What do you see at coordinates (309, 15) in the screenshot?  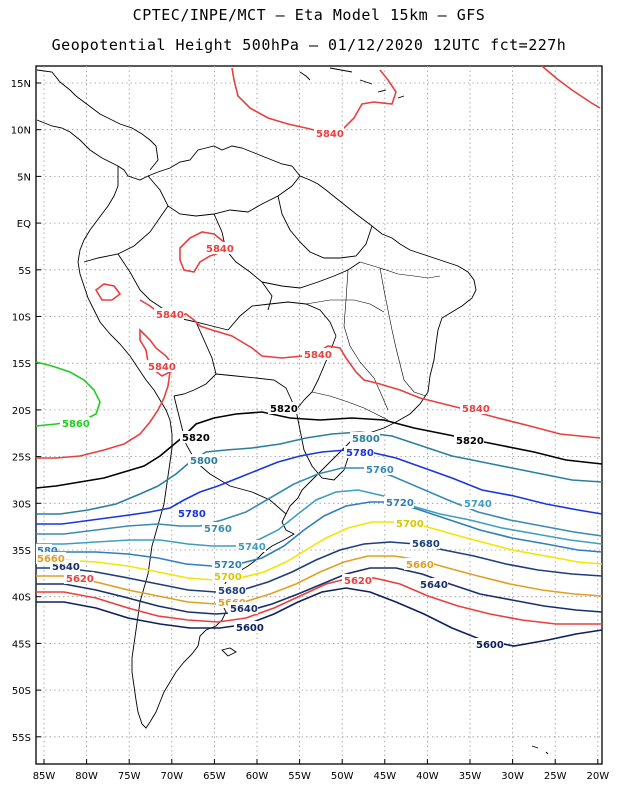 I see `map-title-line1: CPTEC/INPE/MCT – Eta Model 15km – GFS` at bounding box center [309, 15].